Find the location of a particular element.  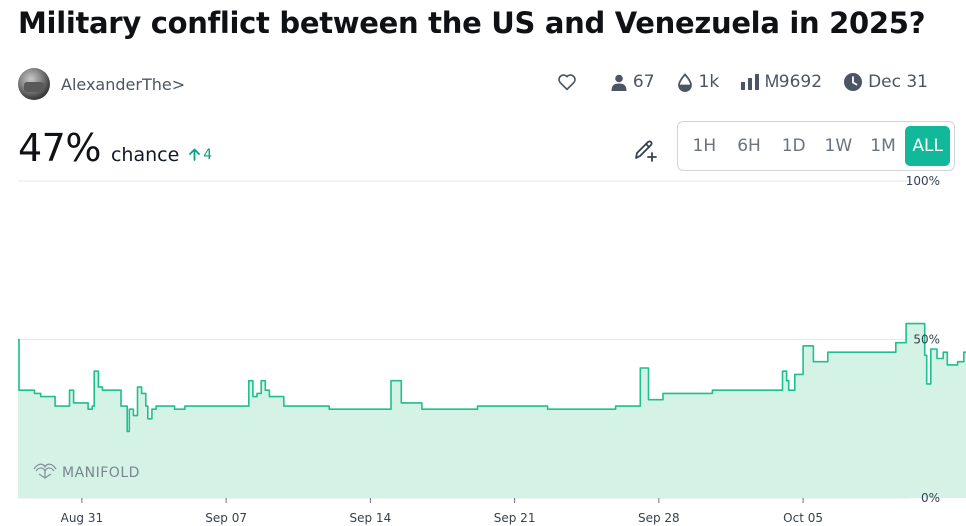

droplet-icon is located at coordinates (684, 82).